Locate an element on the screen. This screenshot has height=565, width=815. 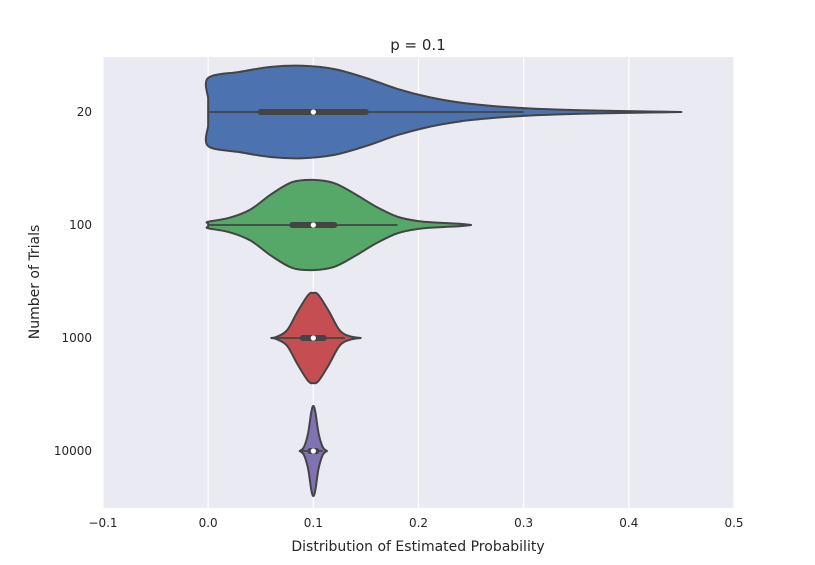
x-tick-label: 0.0 is located at coordinates (208, 523).